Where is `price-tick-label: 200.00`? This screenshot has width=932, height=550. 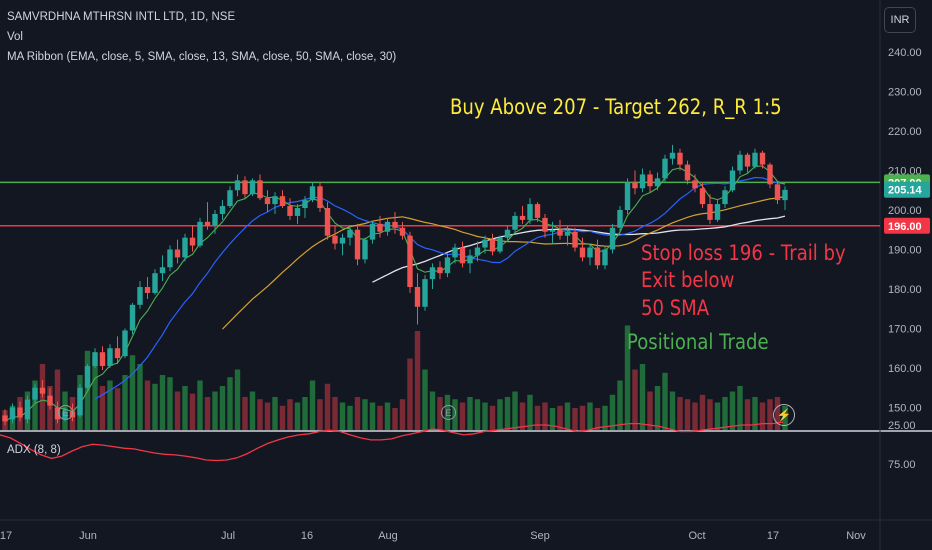 price-tick-label: 200.00 is located at coordinates (905, 211).